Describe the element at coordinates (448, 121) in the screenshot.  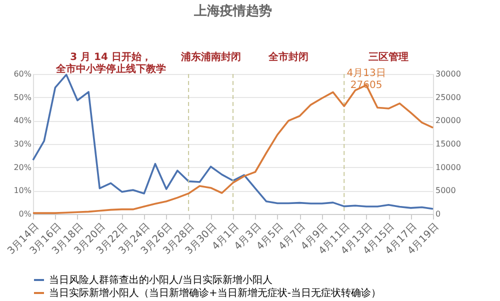
I see `y2-tick-label: 20000` at that location.